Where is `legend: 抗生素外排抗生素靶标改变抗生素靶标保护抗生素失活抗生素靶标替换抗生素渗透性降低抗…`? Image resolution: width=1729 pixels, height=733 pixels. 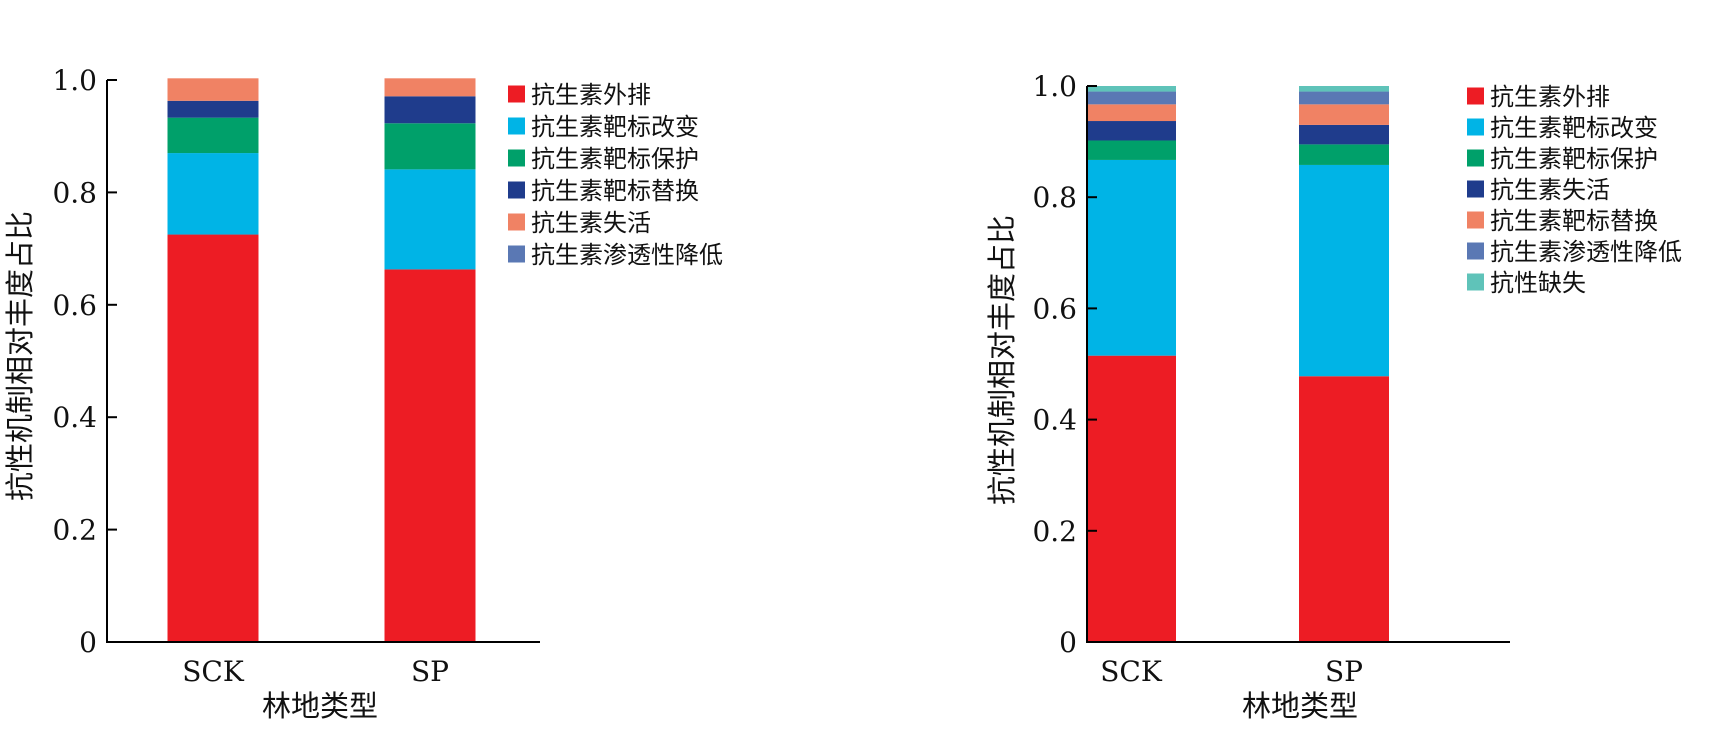
legend: 抗生素外排抗生素靶标改变抗生素靶标保护抗生素失活抗生素靶标替换抗生素渗透性降低抗… is located at coordinates (1574, 190).